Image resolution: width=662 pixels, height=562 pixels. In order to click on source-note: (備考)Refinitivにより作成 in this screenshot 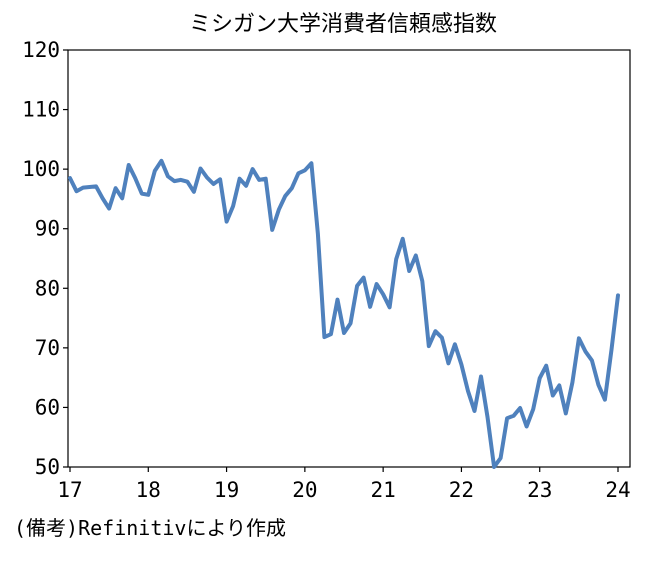, I will do `click(150, 528)`.